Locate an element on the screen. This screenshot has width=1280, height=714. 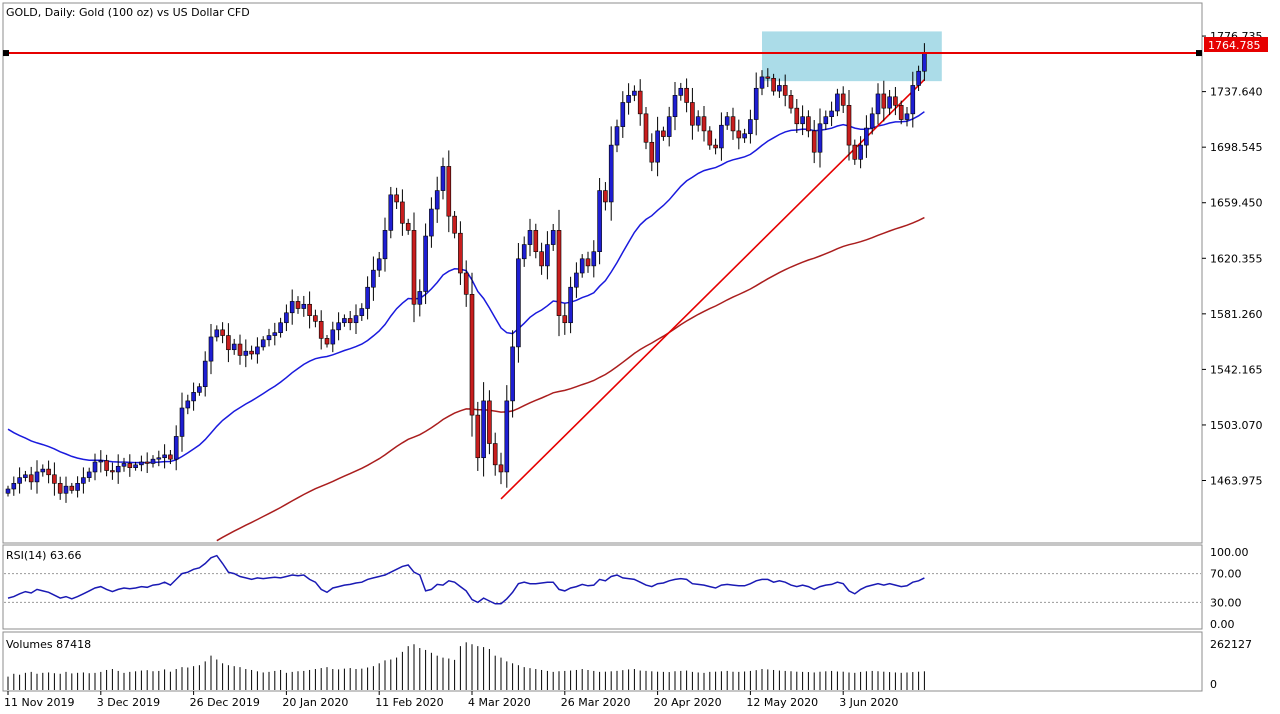
volume-tick-label: 0 is located at coordinates (1213, 684).